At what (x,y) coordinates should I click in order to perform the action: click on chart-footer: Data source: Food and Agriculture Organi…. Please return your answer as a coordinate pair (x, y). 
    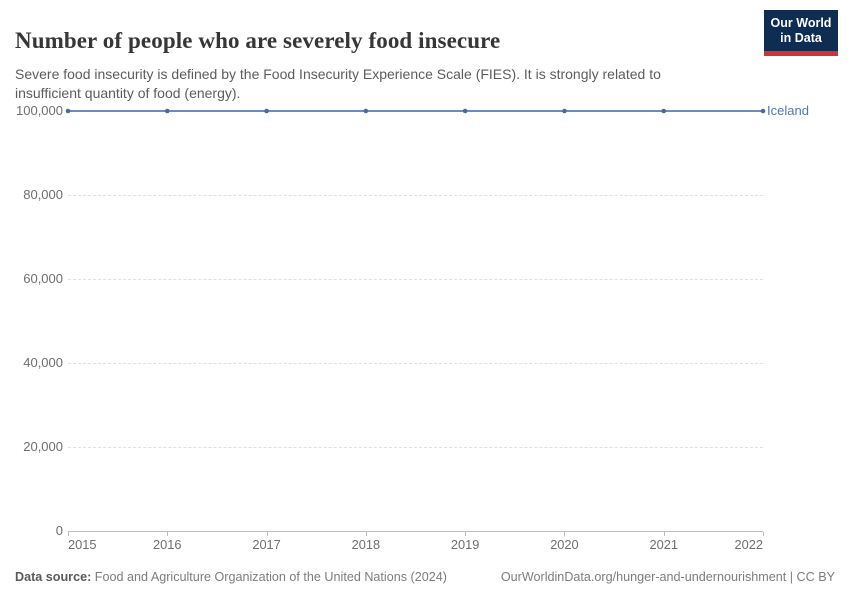
    Looking at the image, I should click on (425, 577).